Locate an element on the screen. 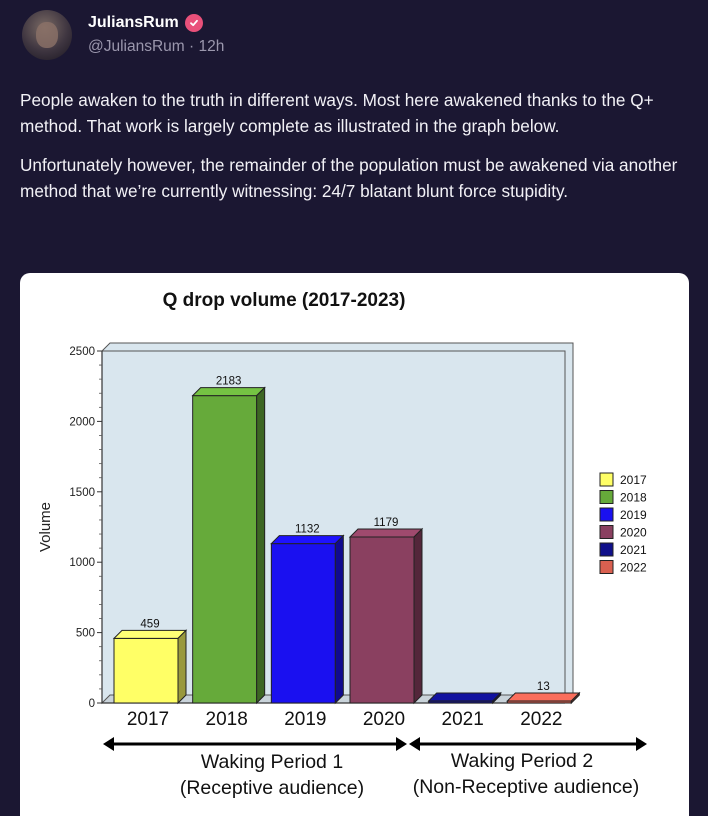  y-tick-label: 2000 is located at coordinates (82, 422).